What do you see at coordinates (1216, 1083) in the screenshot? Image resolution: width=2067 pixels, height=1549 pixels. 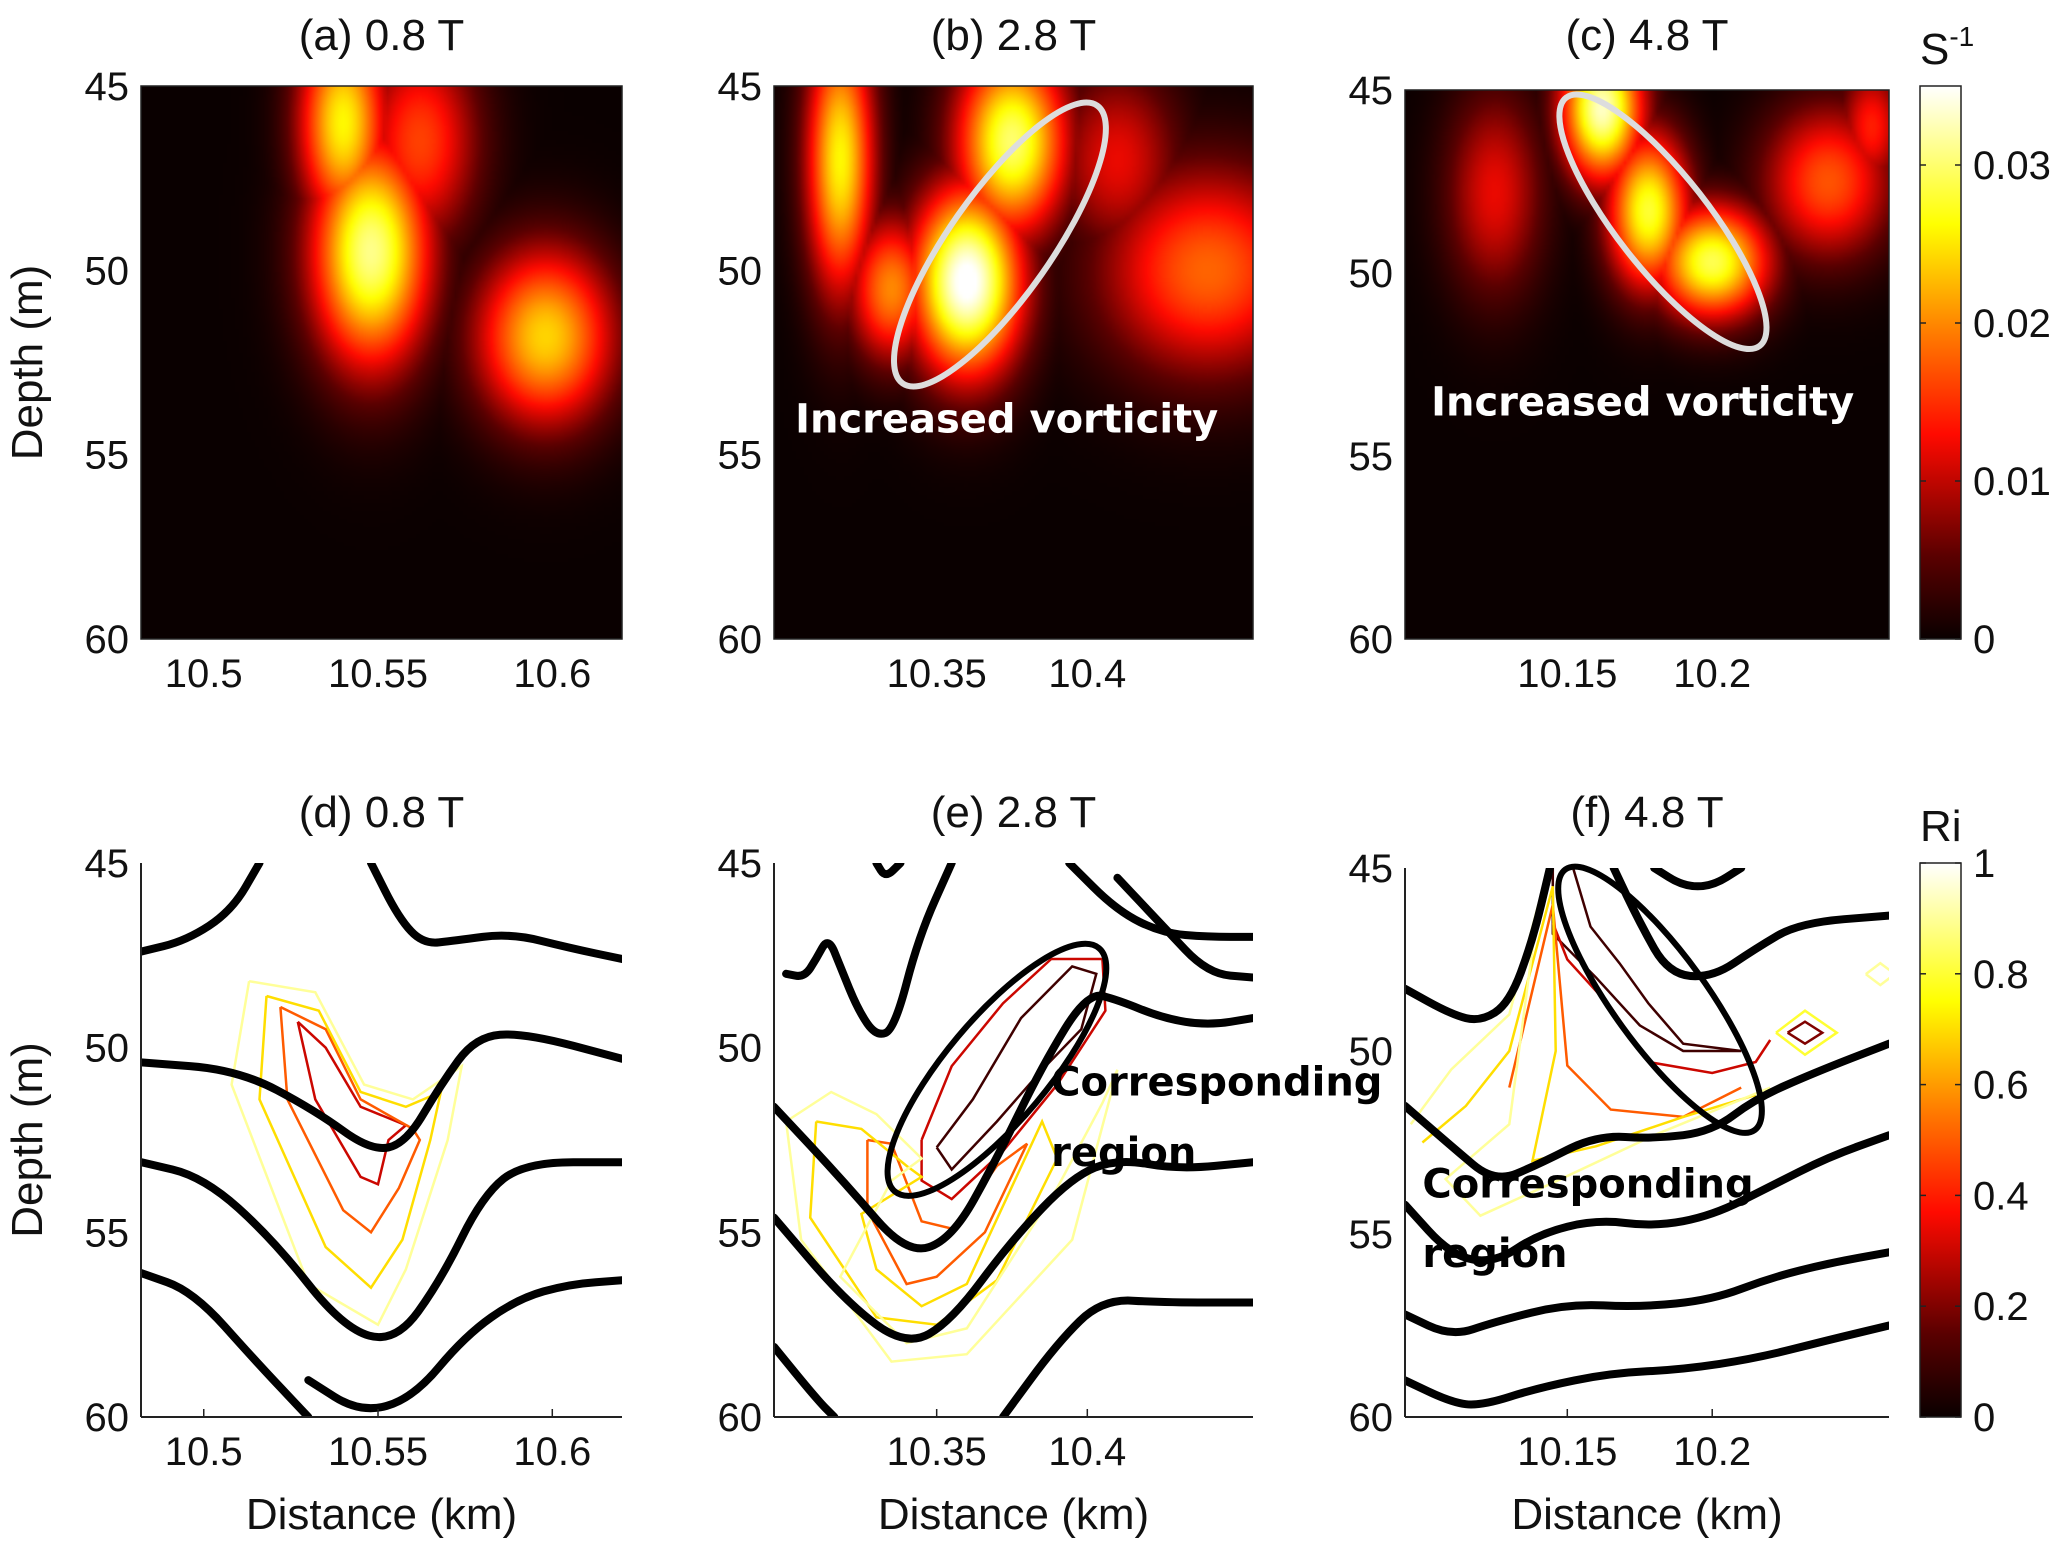 I see `annotation-label: Corresponding` at bounding box center [1216, 1083].